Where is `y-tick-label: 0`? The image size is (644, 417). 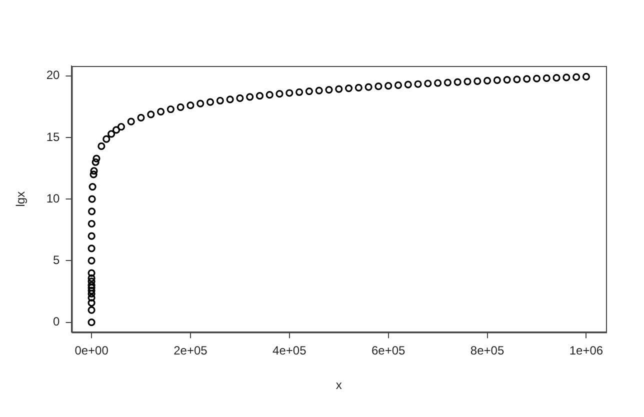 y-tick-label: 0 is located at coordinates (56, 321).